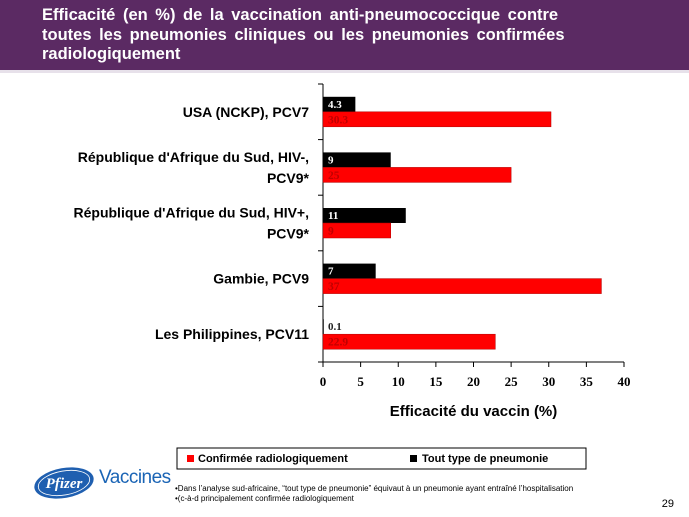 The image size is (689, 517). I want to click on category-label: République d'Afrique du Sud, HIV-, PCV9*, so click(194, 167).